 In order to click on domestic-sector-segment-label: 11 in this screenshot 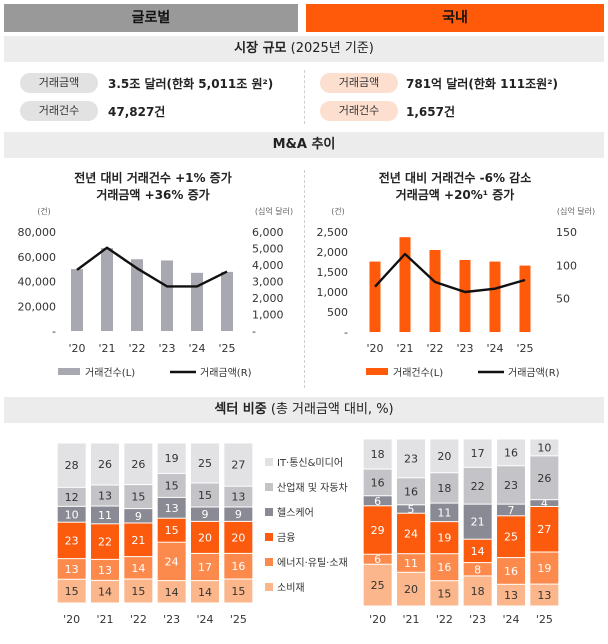, I will do `click(444, 512)`.